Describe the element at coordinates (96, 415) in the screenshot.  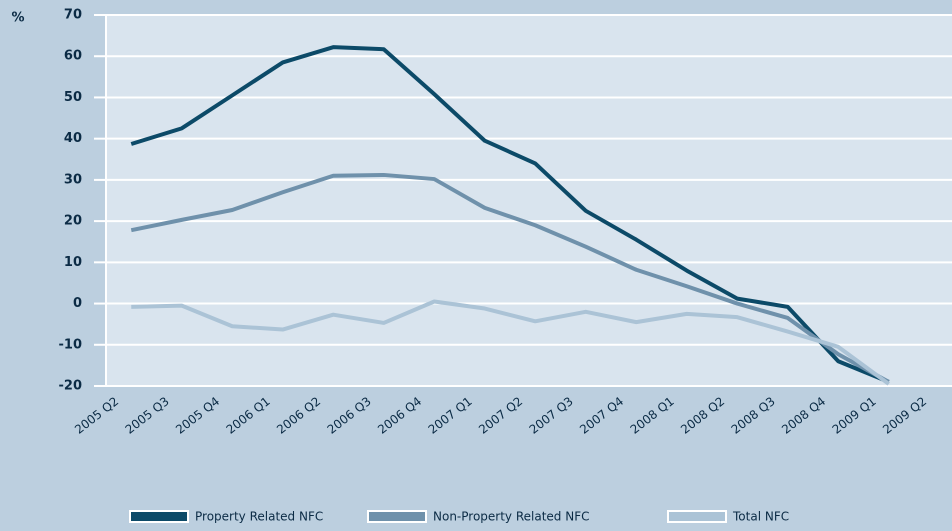
I see `x-tick-label: 2005 Q2` at that location.